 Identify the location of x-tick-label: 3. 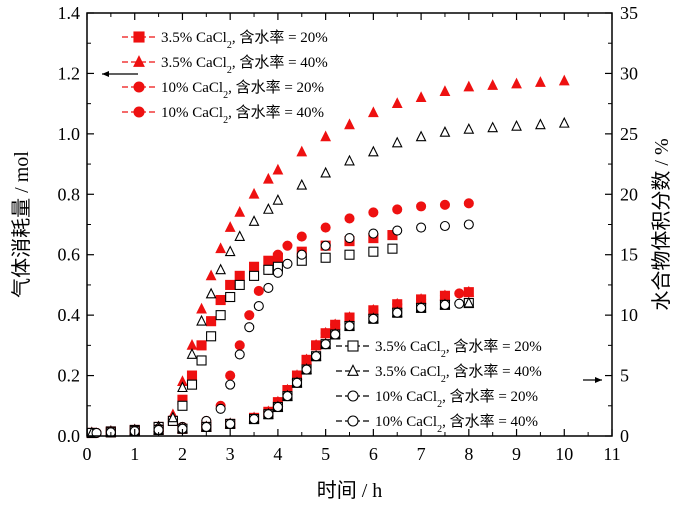
(230, 454).